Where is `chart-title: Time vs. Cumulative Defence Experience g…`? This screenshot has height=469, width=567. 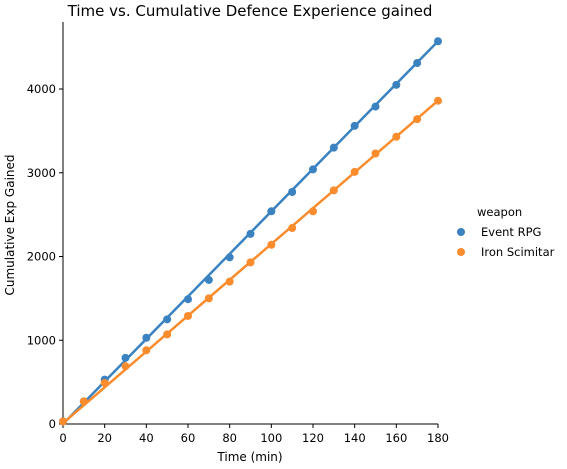
chart-title: Time vs. Cumulative Defence Experience g… is located at coordinates (250, 11).